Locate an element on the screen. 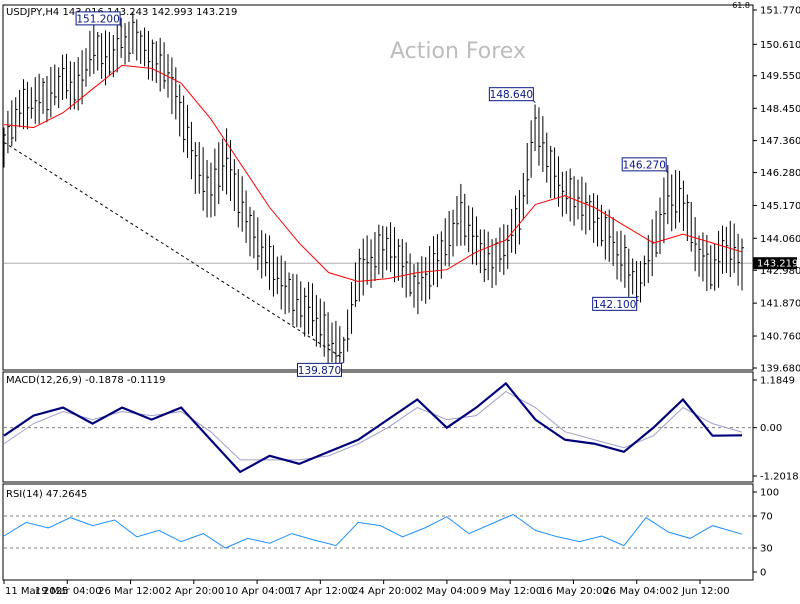 The image size is (800, 604). rsi-y-tick-label: 0 is located at coordinates (763, 573).